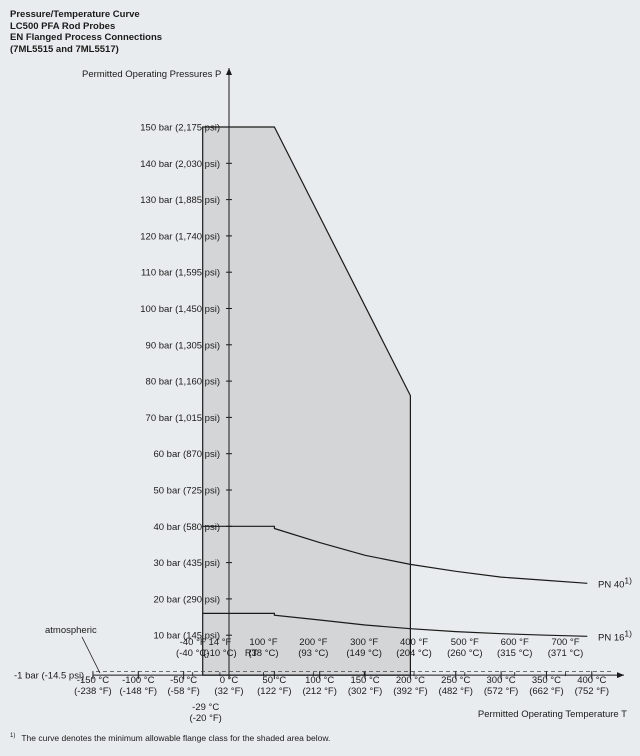 This screenshot has width=640, height=756. What do you see at coordinates (620, 675) in the screenshot?
I see `x-axis-arrow` at bounding box center [620, 675].